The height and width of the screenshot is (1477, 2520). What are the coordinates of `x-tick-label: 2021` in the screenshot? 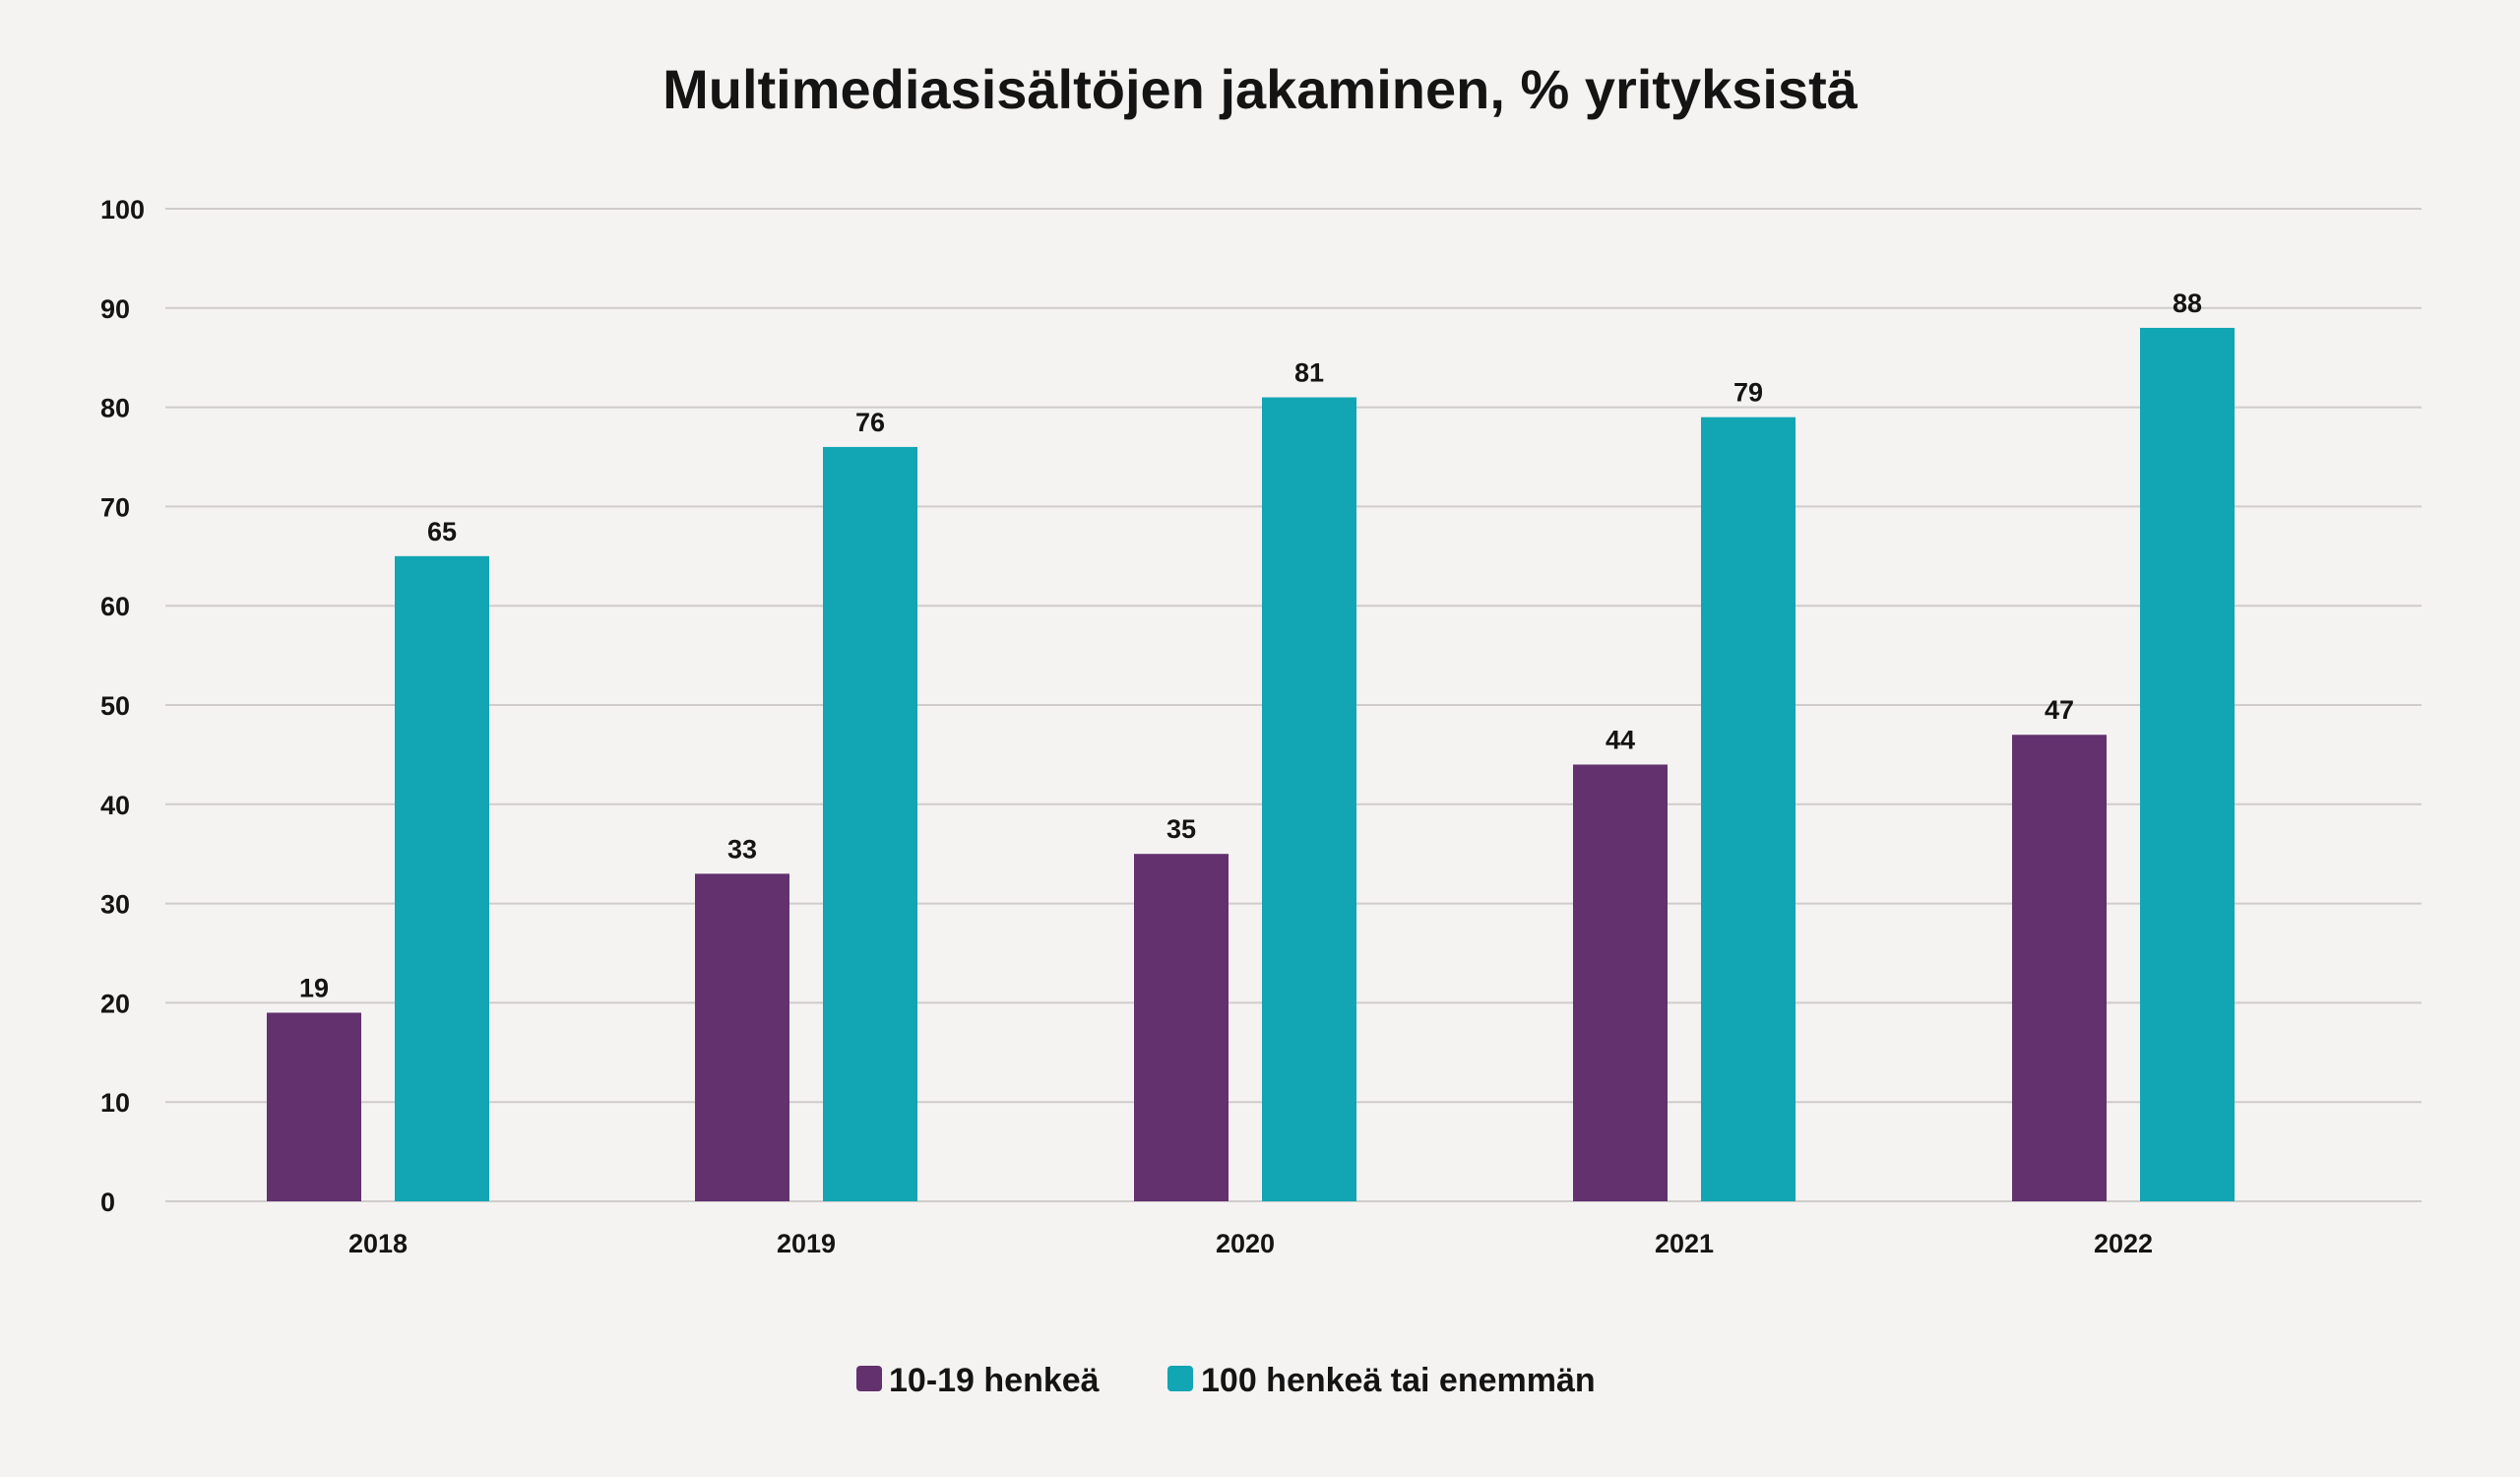 It's located at (1684, 1244).